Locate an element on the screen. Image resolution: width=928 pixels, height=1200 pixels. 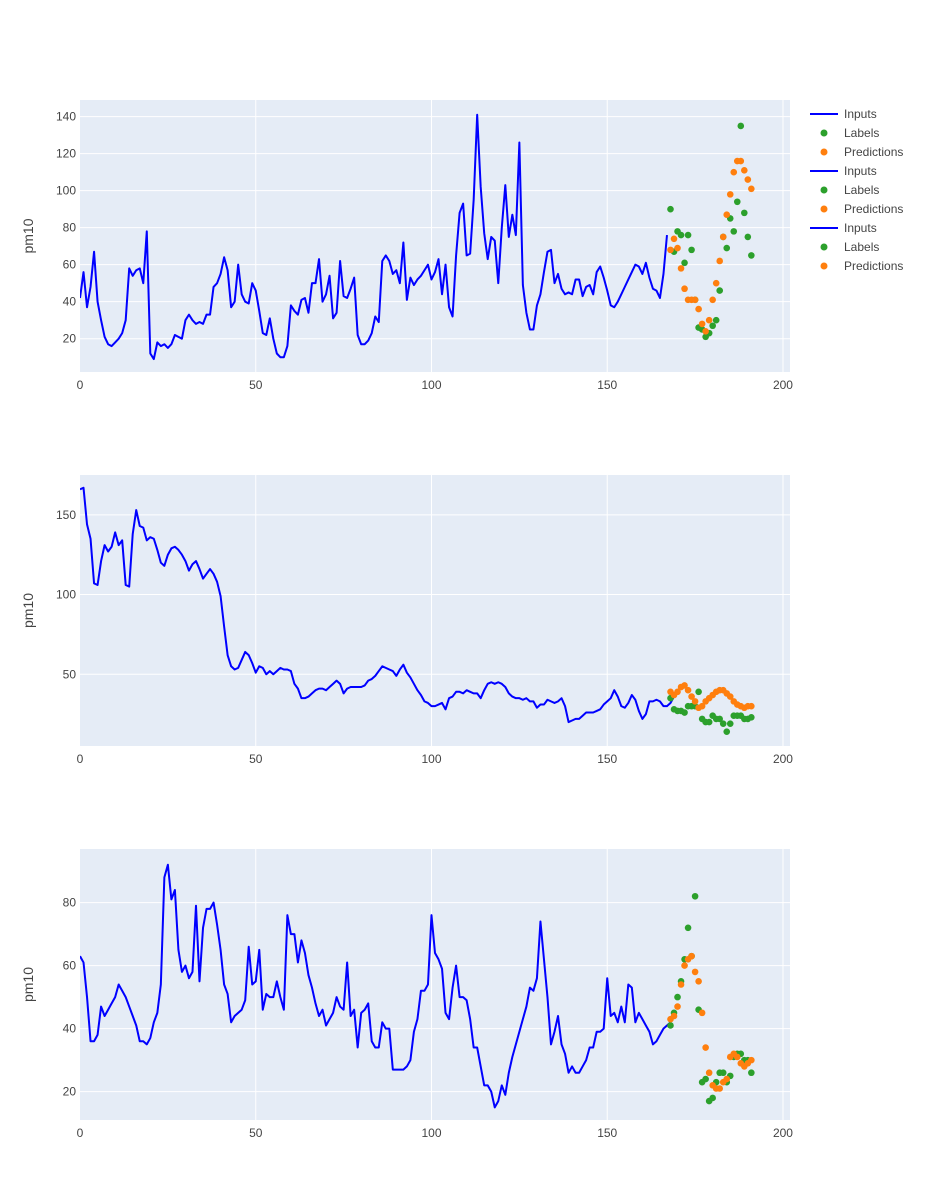
y-tick-label: 40 is located at coordinates (70, 1029).